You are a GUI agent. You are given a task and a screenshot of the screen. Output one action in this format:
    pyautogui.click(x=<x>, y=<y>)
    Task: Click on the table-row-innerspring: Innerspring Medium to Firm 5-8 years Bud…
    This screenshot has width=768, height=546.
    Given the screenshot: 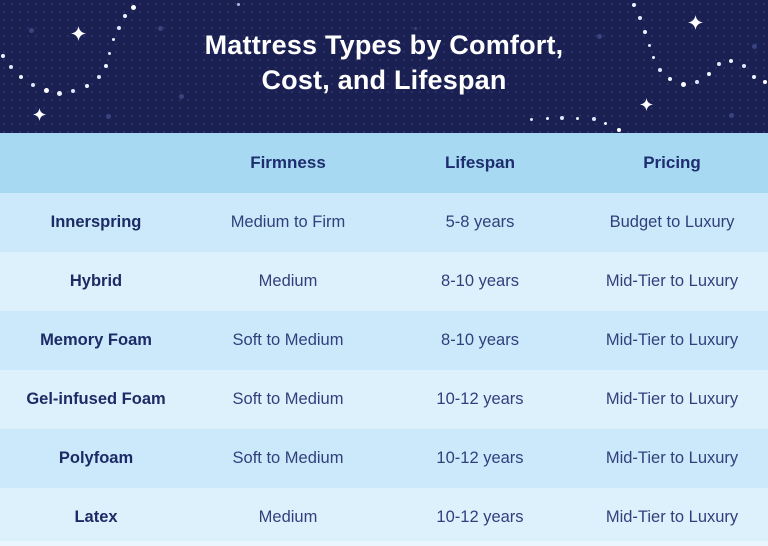 What is the action you would take?
    pyautogui.click(x=384, y=222)
    